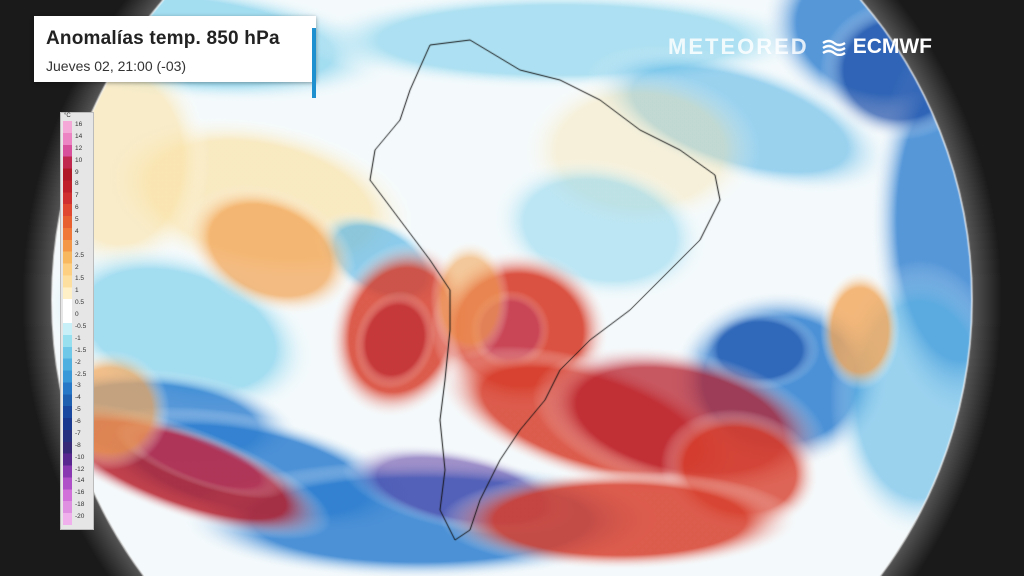  What do you see at coordinates (78, 362) in the screenshot?
I see `legend-tick: -2` at bounding box center [78, 362].